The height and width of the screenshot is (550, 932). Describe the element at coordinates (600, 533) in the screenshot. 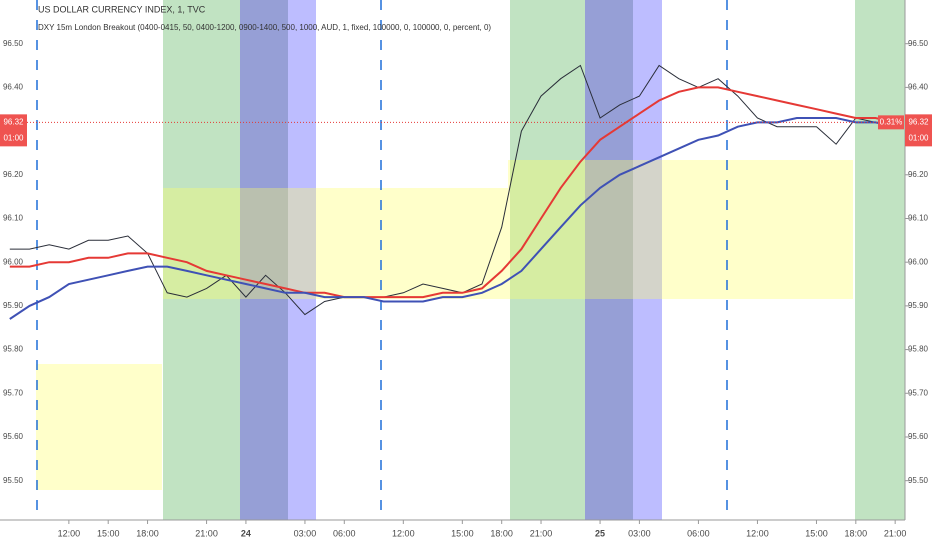

I see `x-tick-label: 25` at that location.